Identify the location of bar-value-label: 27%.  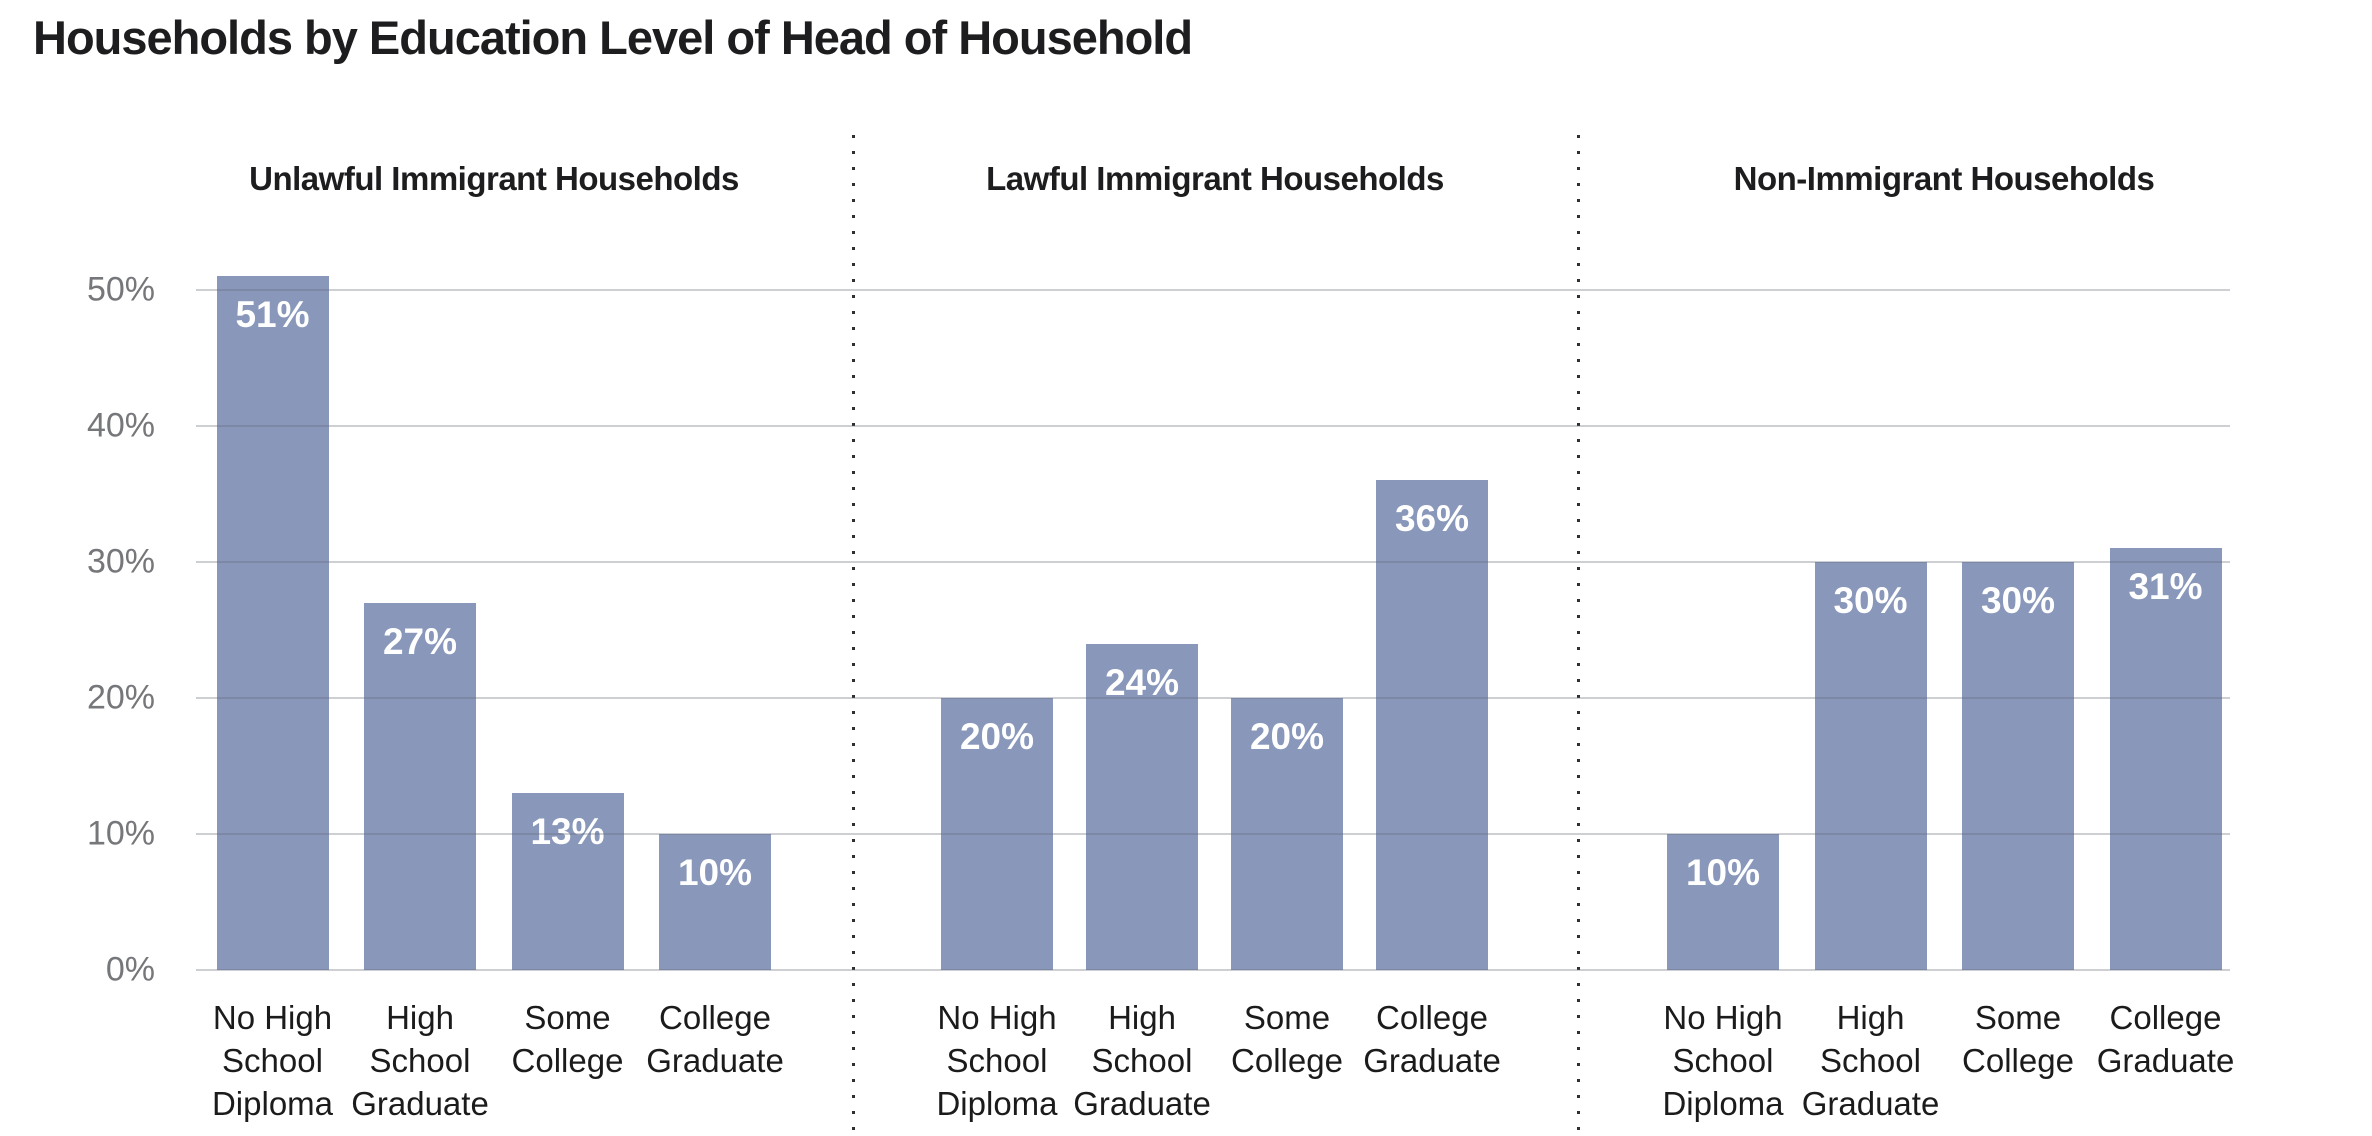
(420, 641).